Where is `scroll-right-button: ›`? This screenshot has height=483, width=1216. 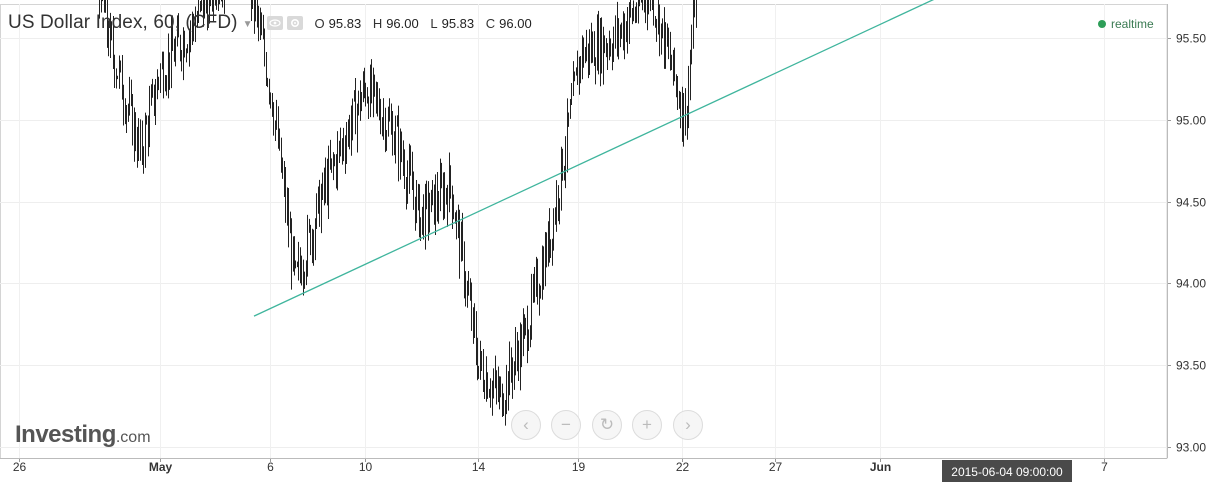 scroll-right-button: › is located at coordinates (688, 425).